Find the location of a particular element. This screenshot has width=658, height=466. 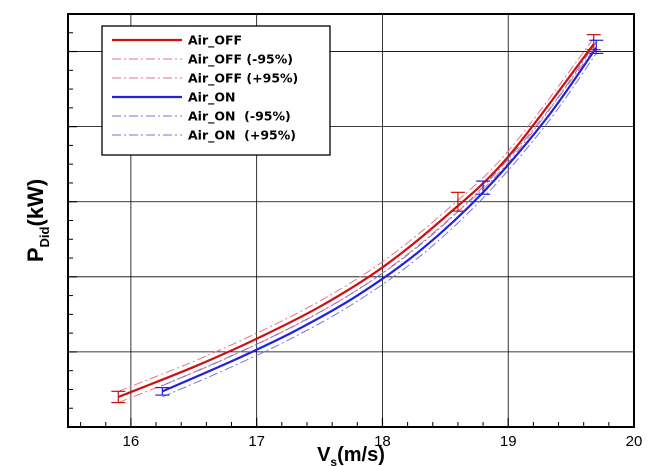

legend-label-air-off: Air_OFF is located at coordinates (215, 41).